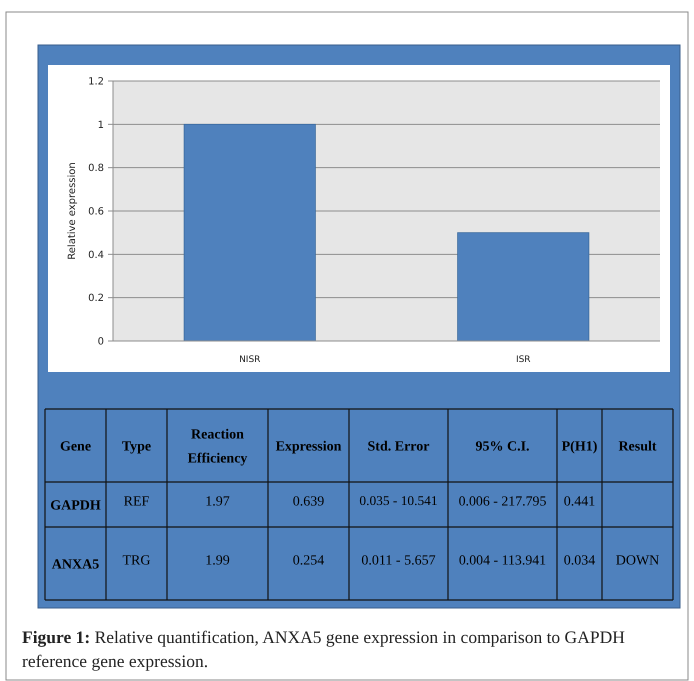  What do you see at coordinates (398, 560) in the screenshot?
I see `text: 0.011 - 5.657` at bounding box center [398, 560].